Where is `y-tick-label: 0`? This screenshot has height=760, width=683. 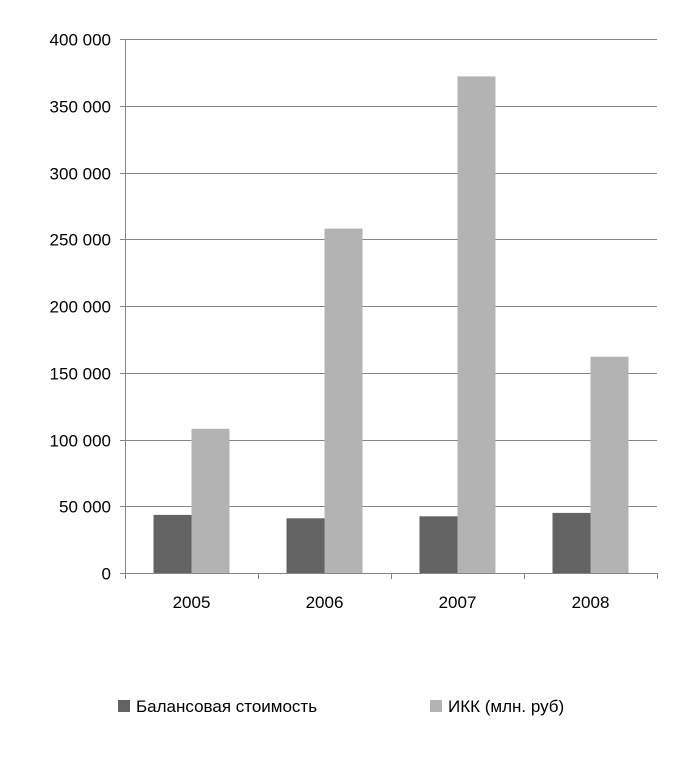
y-tick-label: 0 is located at coordinates (106, 574).